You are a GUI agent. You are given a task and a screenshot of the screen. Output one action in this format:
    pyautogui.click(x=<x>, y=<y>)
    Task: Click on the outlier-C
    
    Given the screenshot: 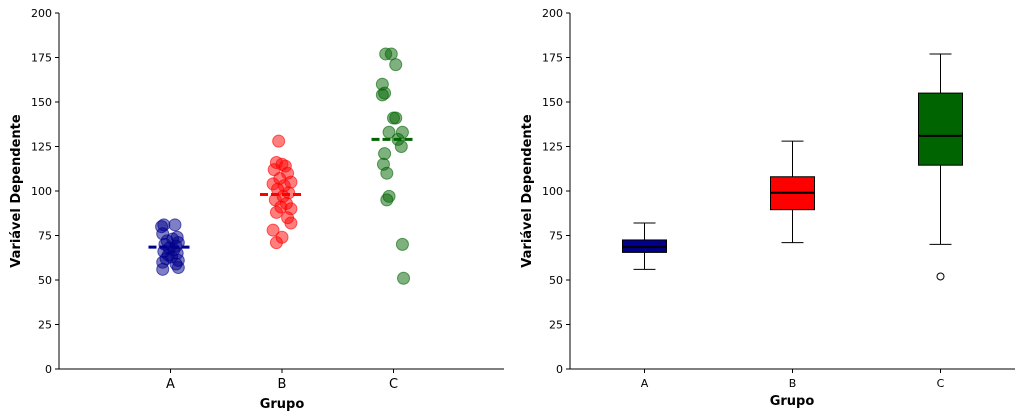 What is the action you would take?
    pyautogui.click(x=940, y=276)
    